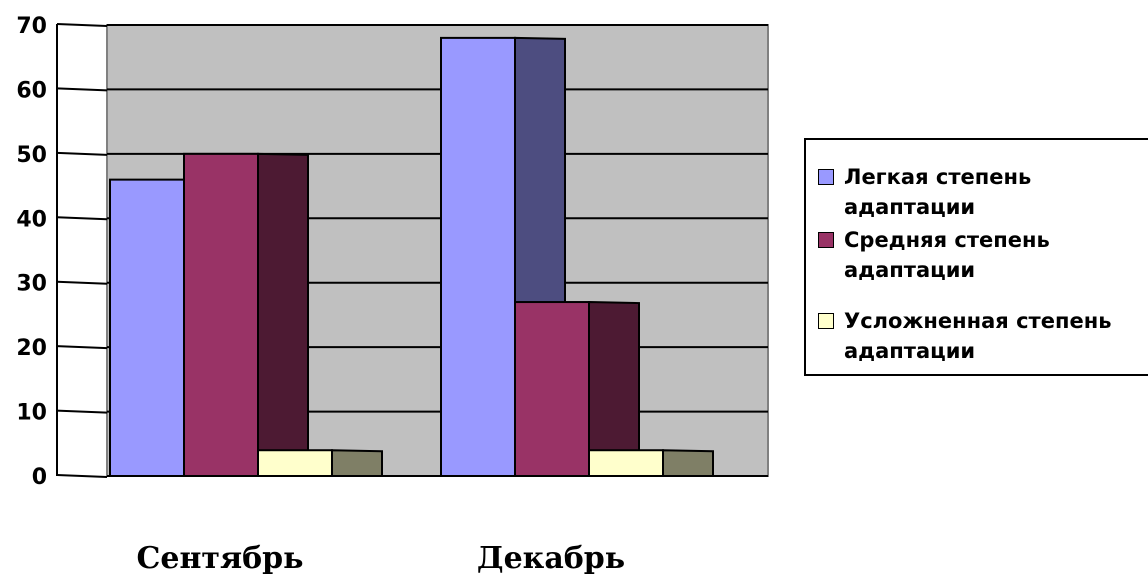 This screenshot has height=585, width=1148. I want to click on legend-label-medium: Средняя степень адаптации, so click(947, 255).